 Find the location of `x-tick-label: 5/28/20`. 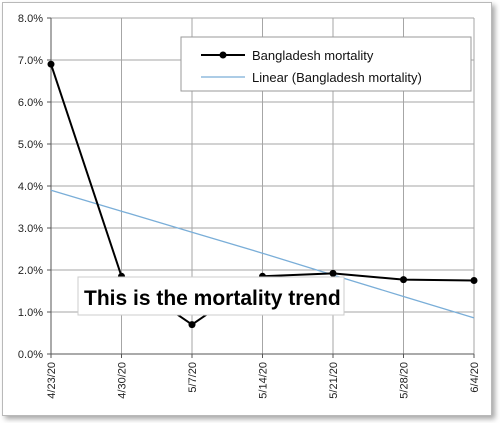

x-tick-label: 5/28/20 is located at coordinates (405, 380).